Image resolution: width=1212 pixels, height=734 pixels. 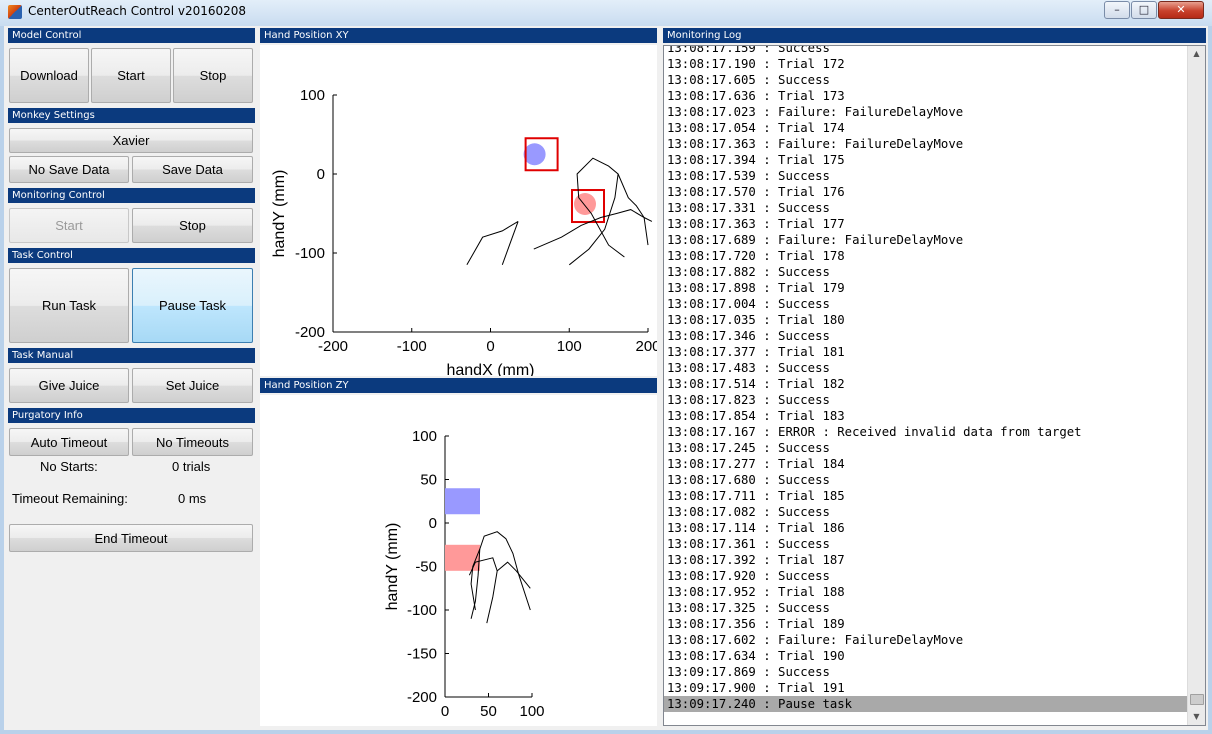 What do you see at coordinates (756, 384) in the screenshot?
I see `log-line: 13:08:17.514 : Trial 182` at bounding box center [756, 384].